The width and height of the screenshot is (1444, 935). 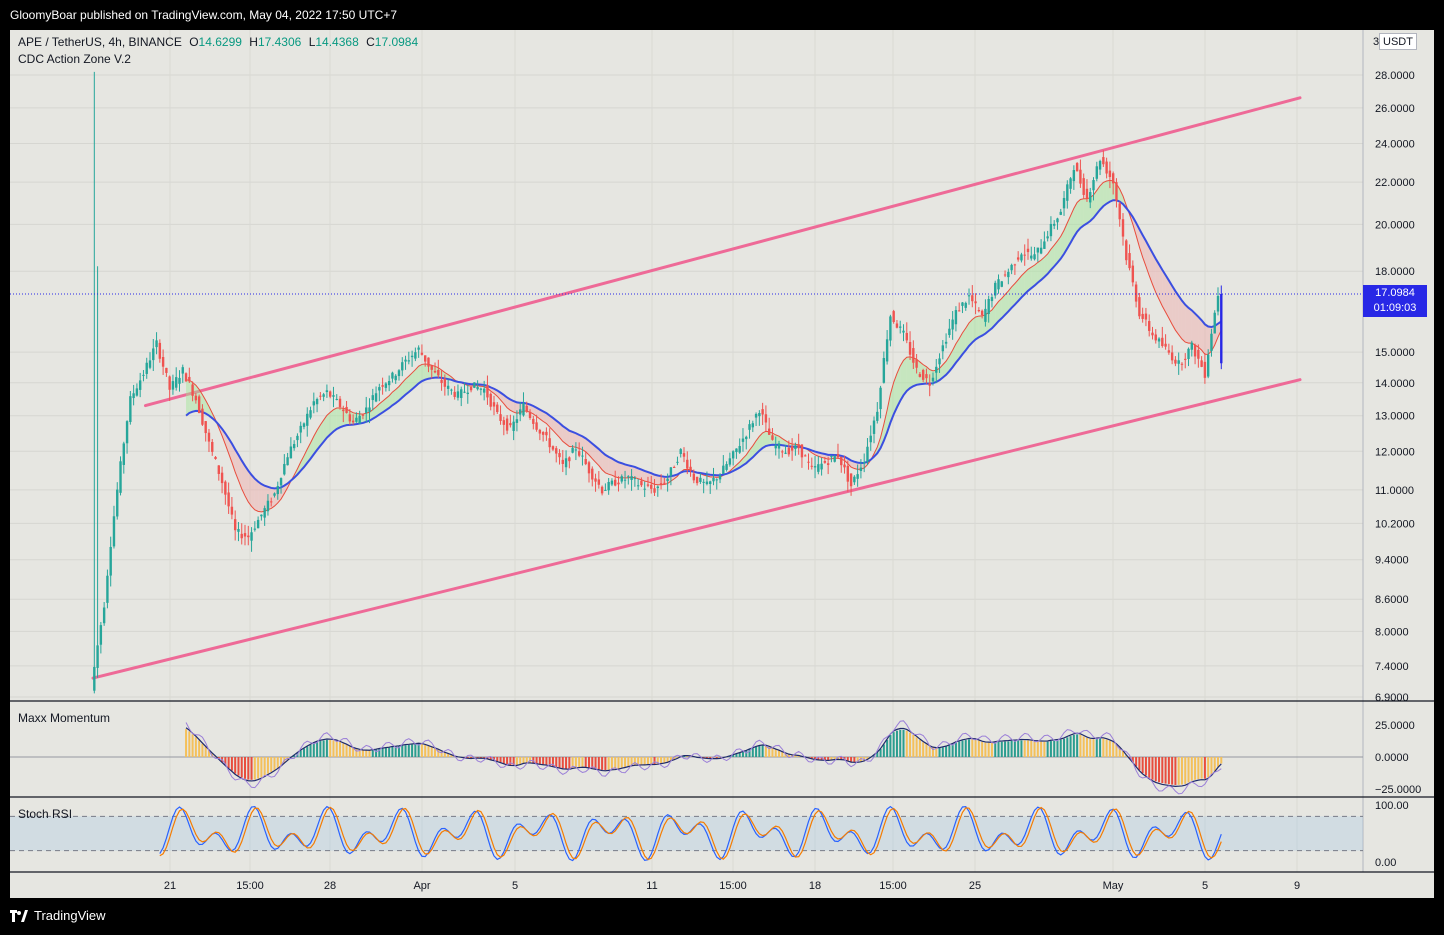 I want to click on currency-selector: USDT, so click(x=1398, y=41).